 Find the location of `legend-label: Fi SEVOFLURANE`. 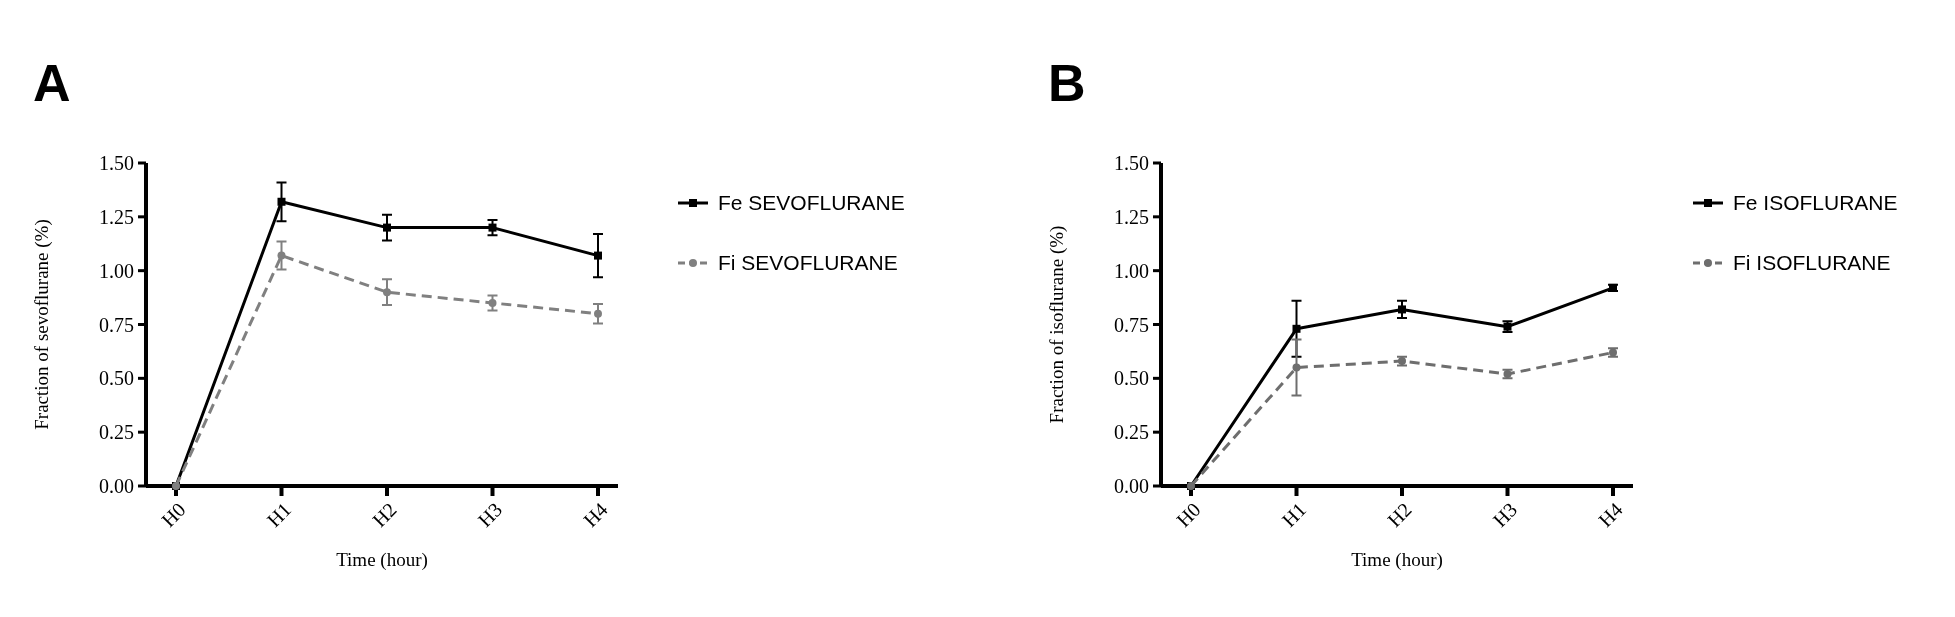

legend-label: Fi SEVOFLURANE is located at coordinates (808, 263).